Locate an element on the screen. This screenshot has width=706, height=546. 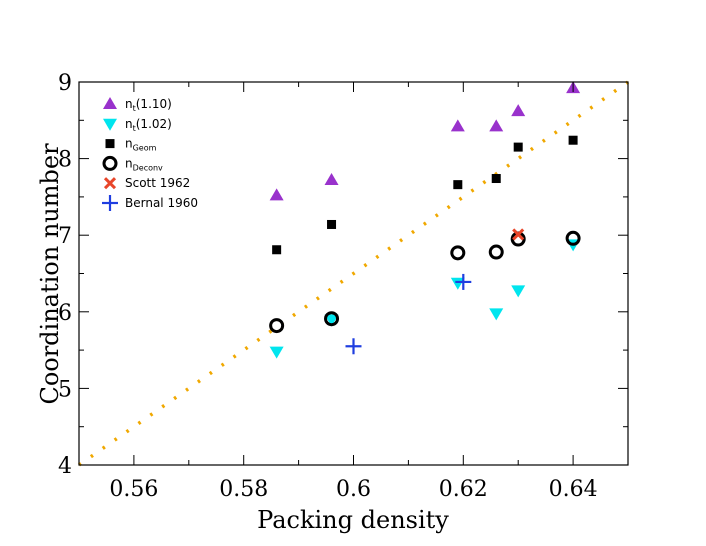
legend-marker-3-shape is located at coordinates (110, 163).